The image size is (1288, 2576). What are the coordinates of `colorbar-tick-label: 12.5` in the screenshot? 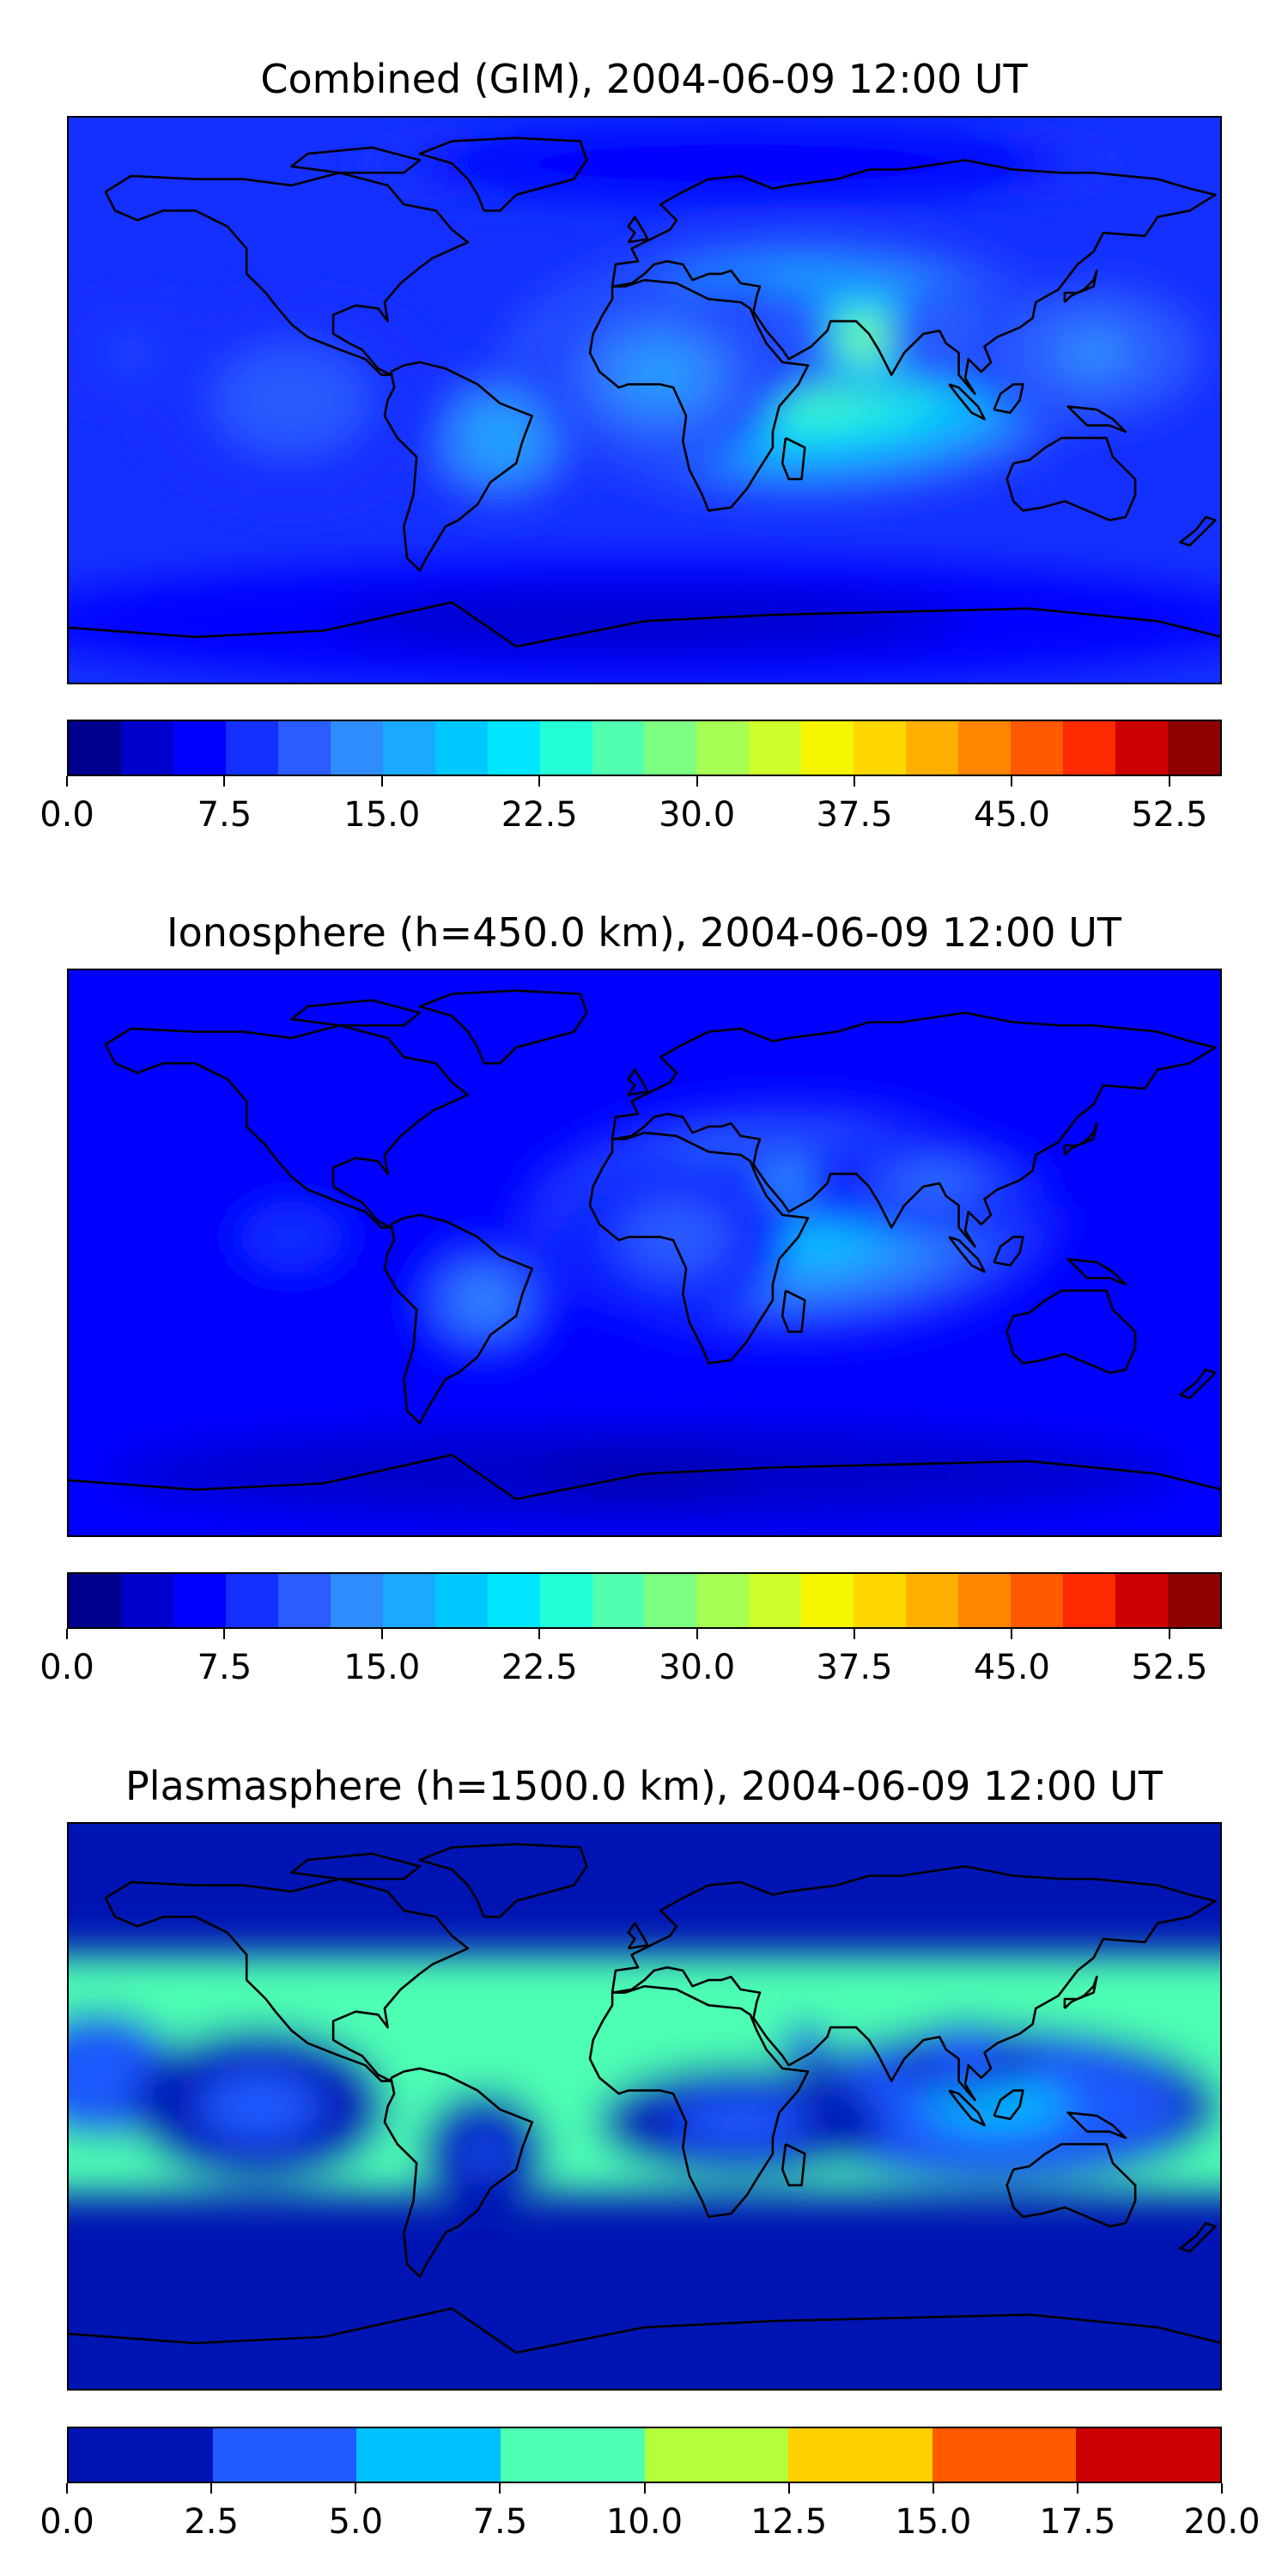 It's located at (789, 2522).